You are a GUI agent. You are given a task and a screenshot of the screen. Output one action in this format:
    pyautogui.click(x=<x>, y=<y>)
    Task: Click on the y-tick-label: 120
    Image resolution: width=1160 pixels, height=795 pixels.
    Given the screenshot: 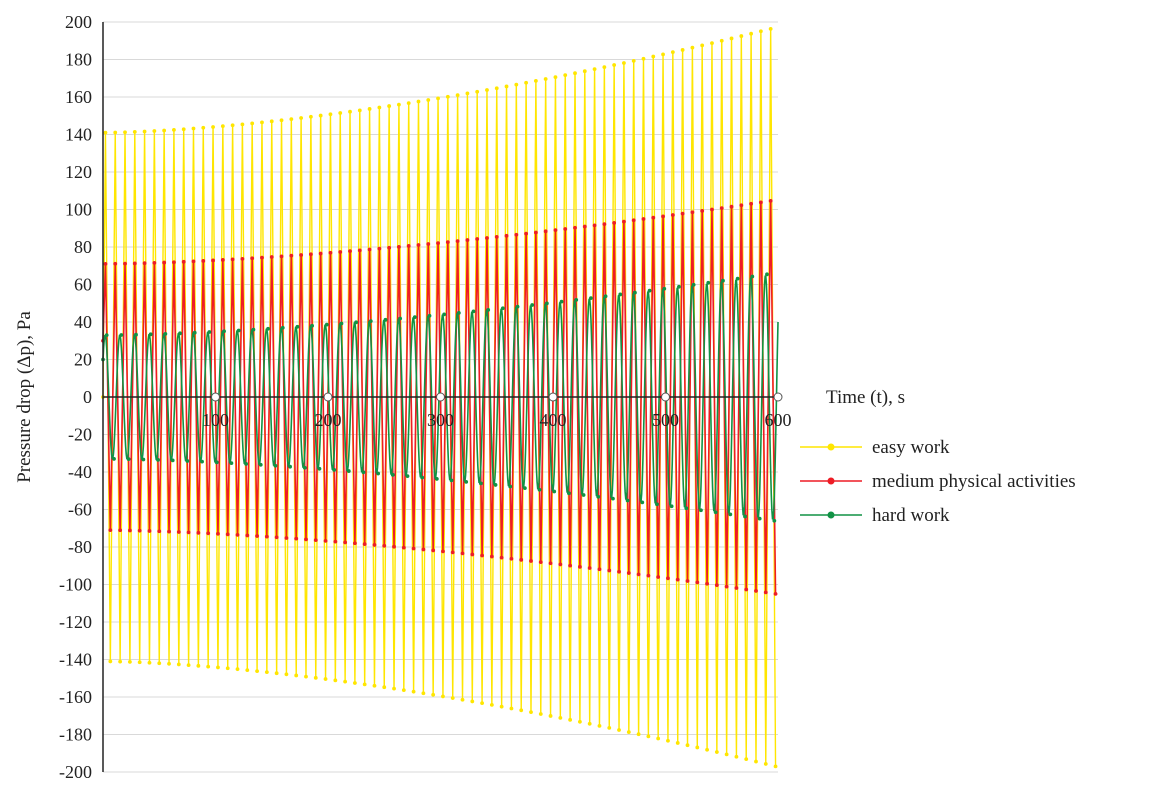 What is the action you would take?
    pyautogui.click(x=78, y=172)
    